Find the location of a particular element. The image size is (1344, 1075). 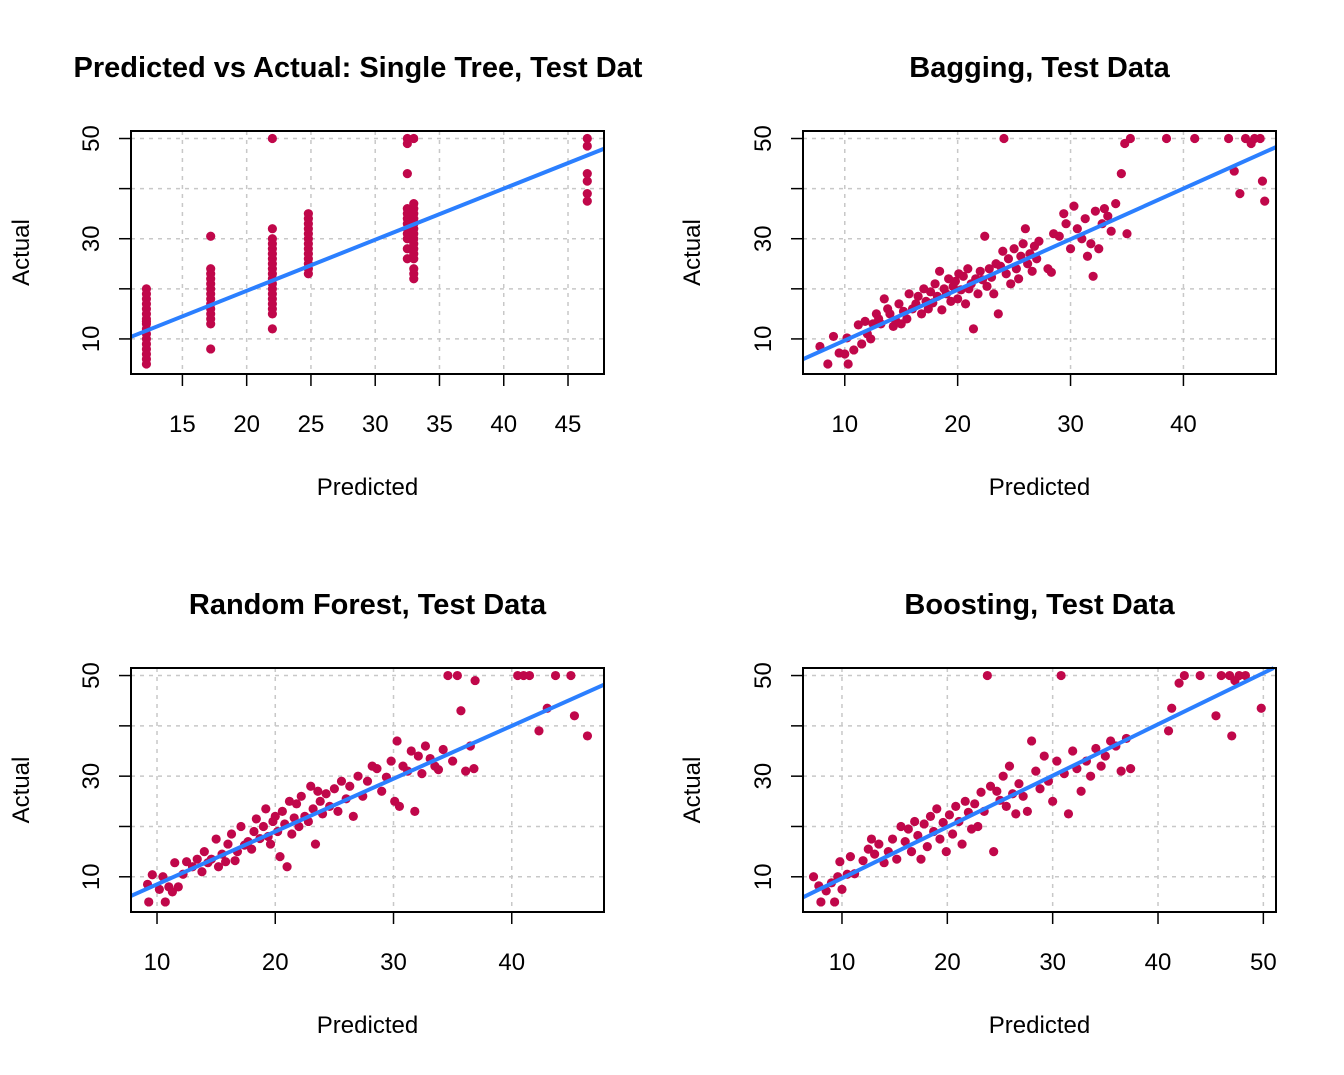

panel-title: Bagging, Test Data is located at coordinates (1039, 68).